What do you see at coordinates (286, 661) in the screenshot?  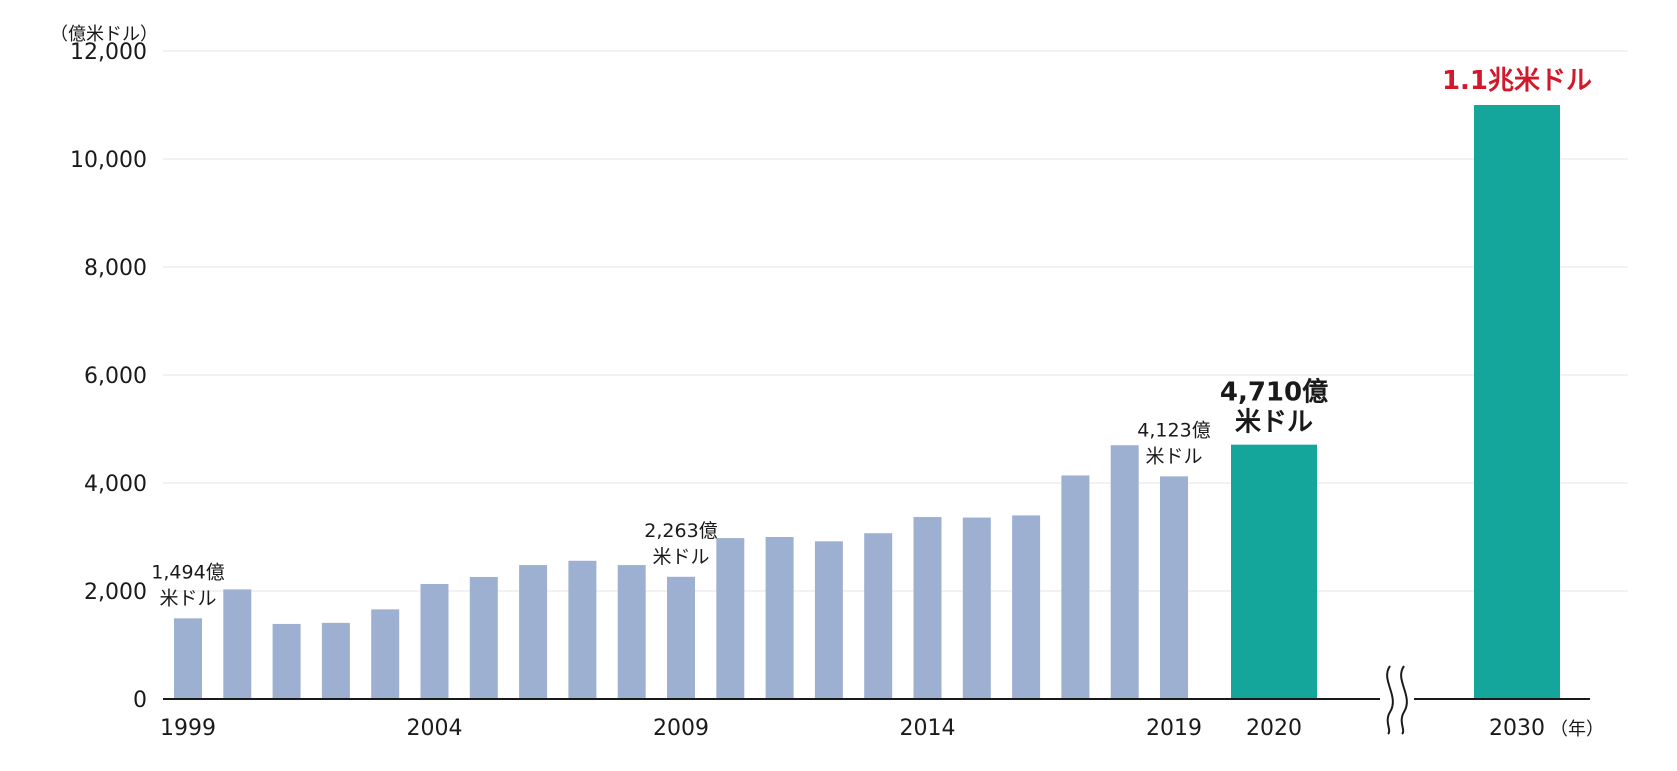 I see `bar-2001` at bounding box center [286, 661].